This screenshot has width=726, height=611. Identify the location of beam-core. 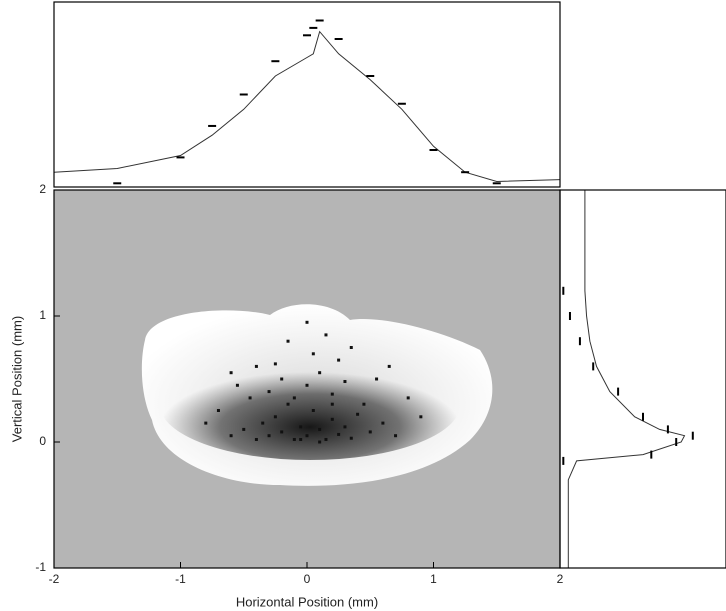
(310, 405).